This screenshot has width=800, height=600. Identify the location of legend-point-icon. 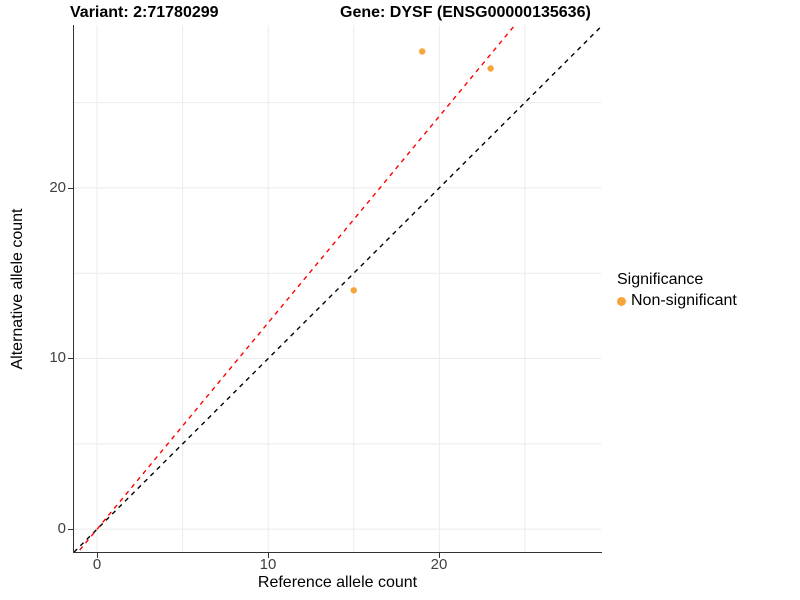
(621, 301).